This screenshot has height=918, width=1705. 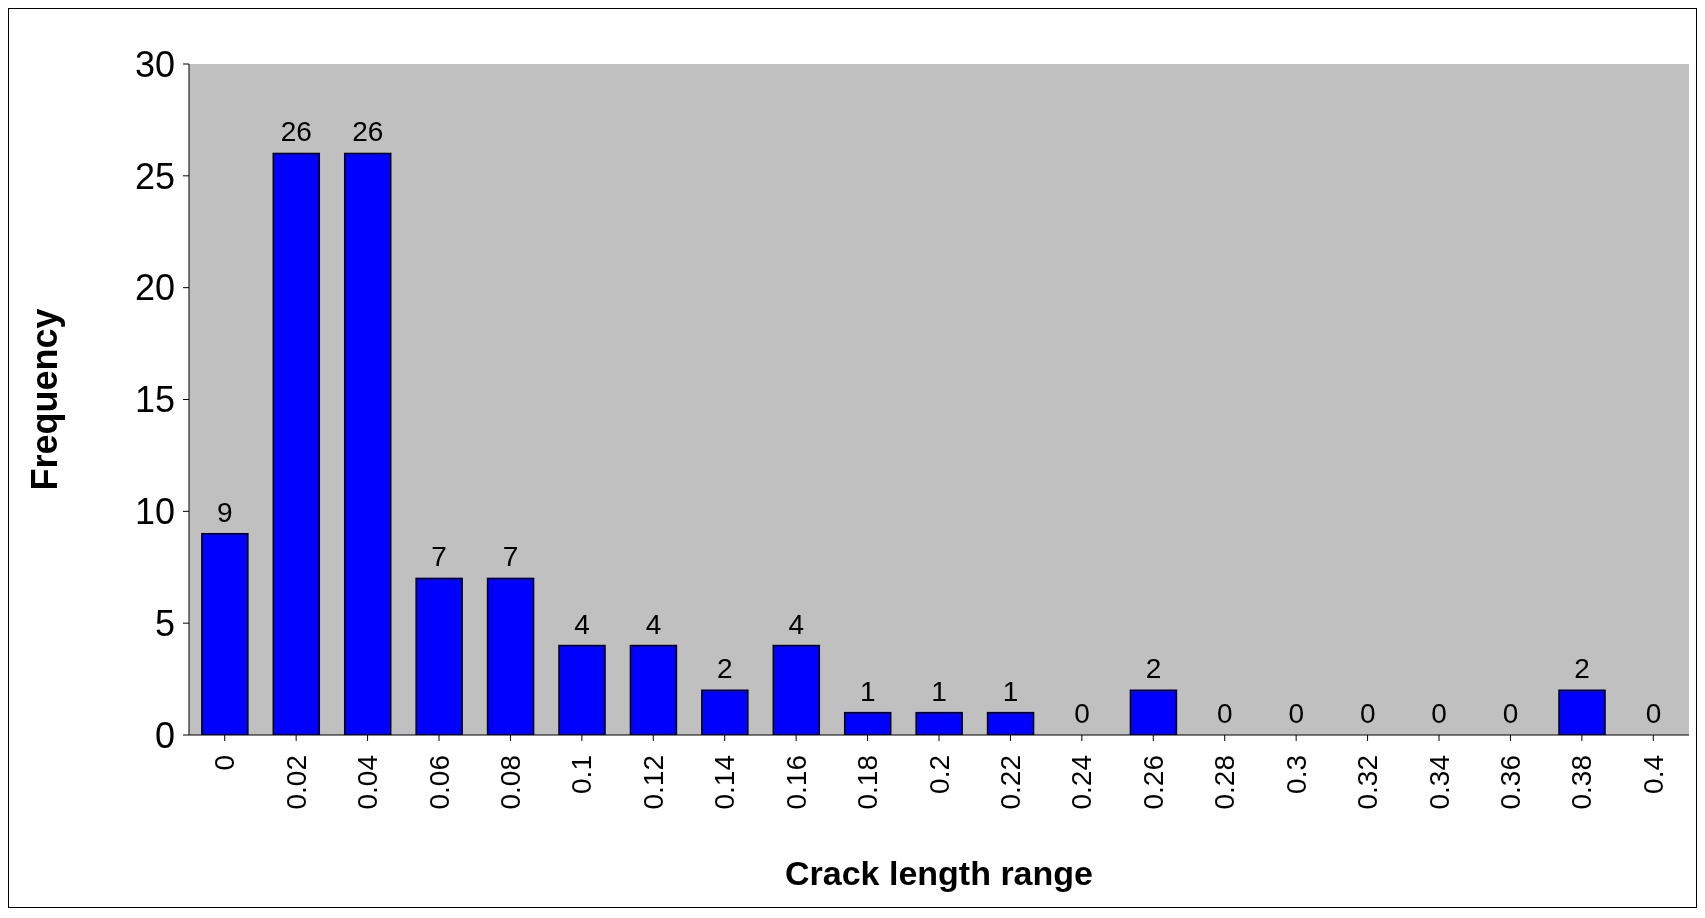 What do you see at coordinates (1368, 782) in the screenshot?
I see `x-tick-label: 0.32` at bounding box center [1368, 782].